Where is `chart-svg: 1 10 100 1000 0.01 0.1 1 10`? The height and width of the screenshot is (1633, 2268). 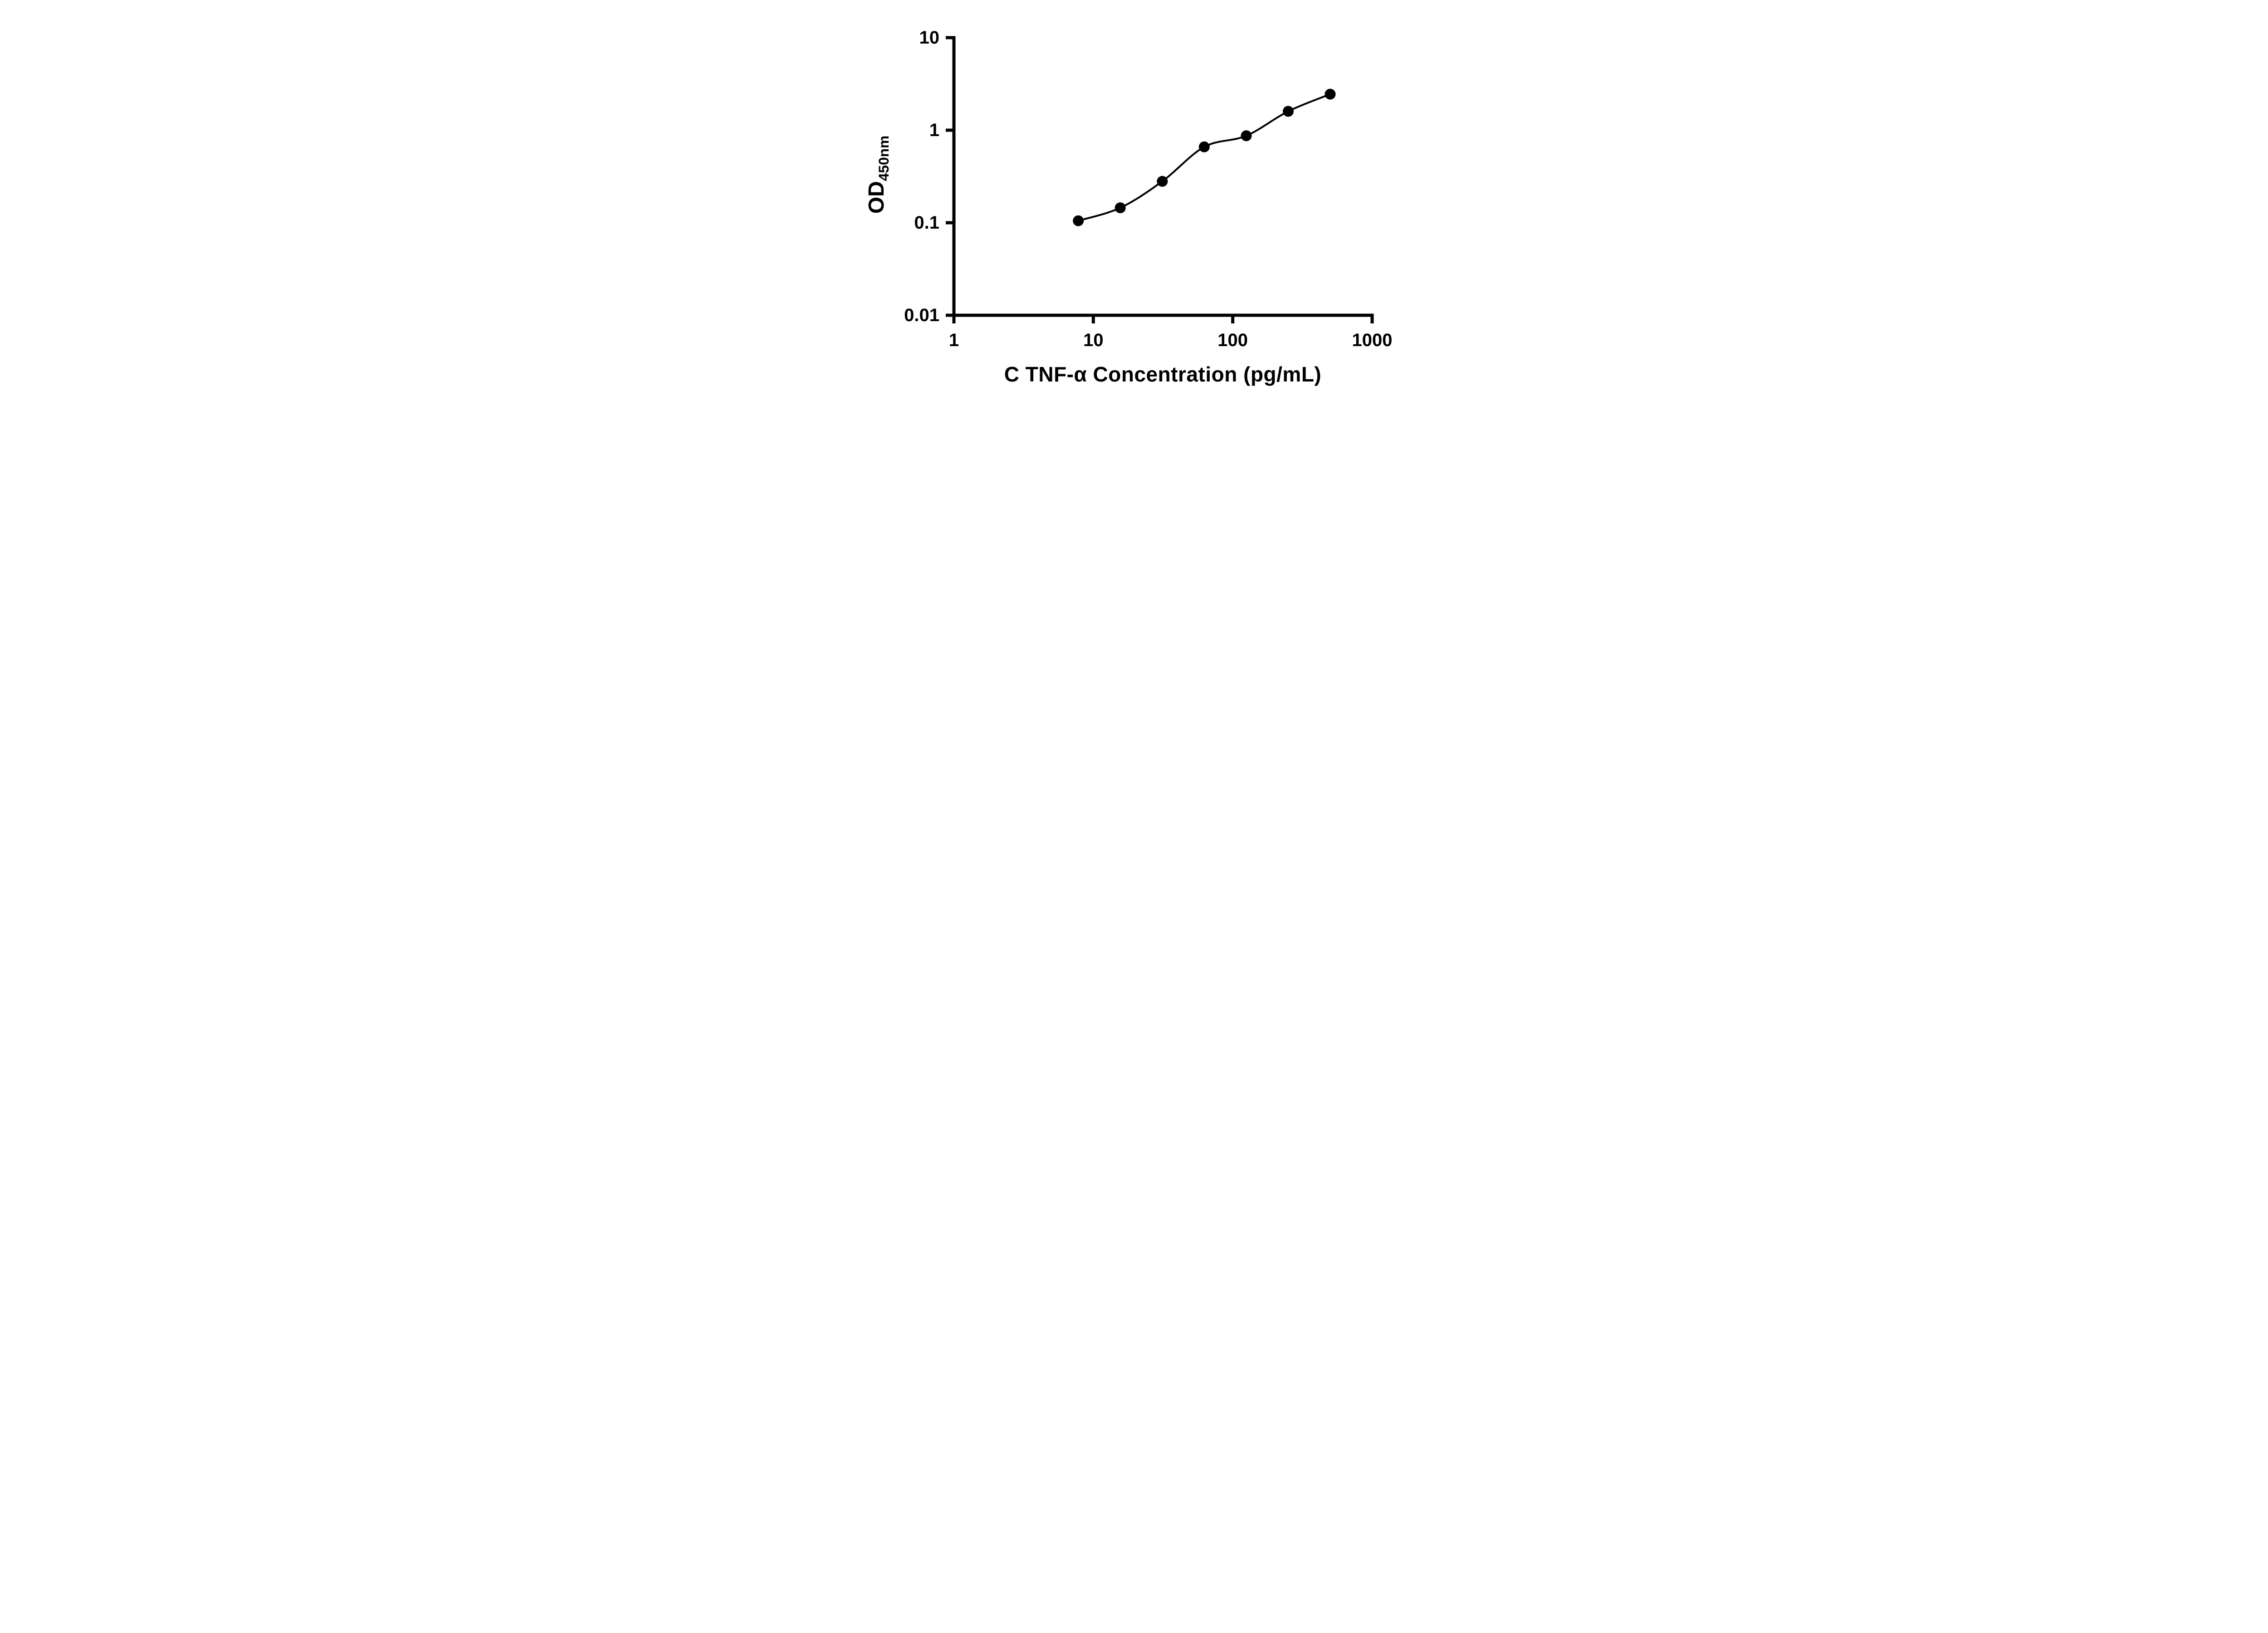
chart-svg: 1 10 100 1000 0.01 0.1 1 10 is located at coordinates (1148, 189).